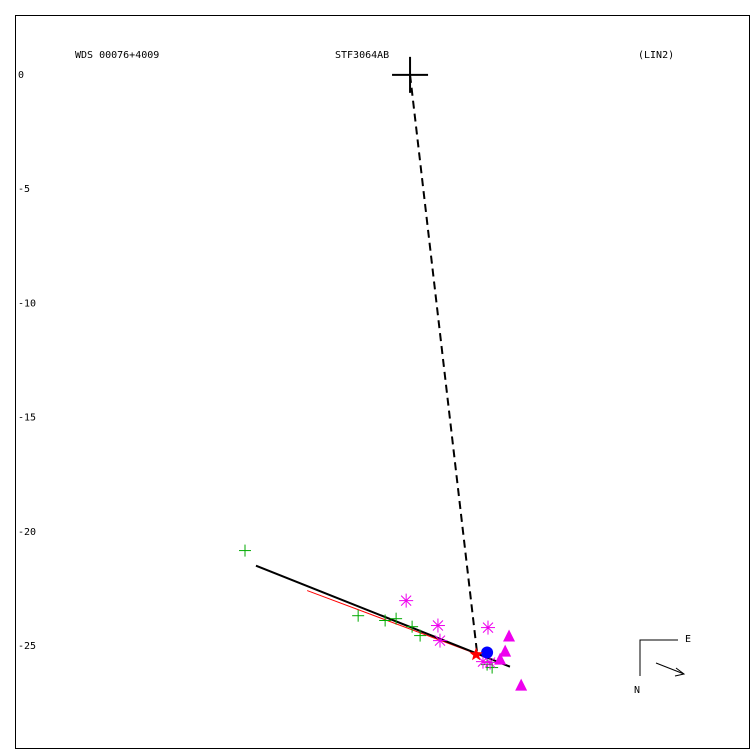 This screenshot has height=750, width=750. What do you see at coordinates (27, 303) in the screenshot?
I see `y-tick-label: -10` at bounding box center [27, 303].